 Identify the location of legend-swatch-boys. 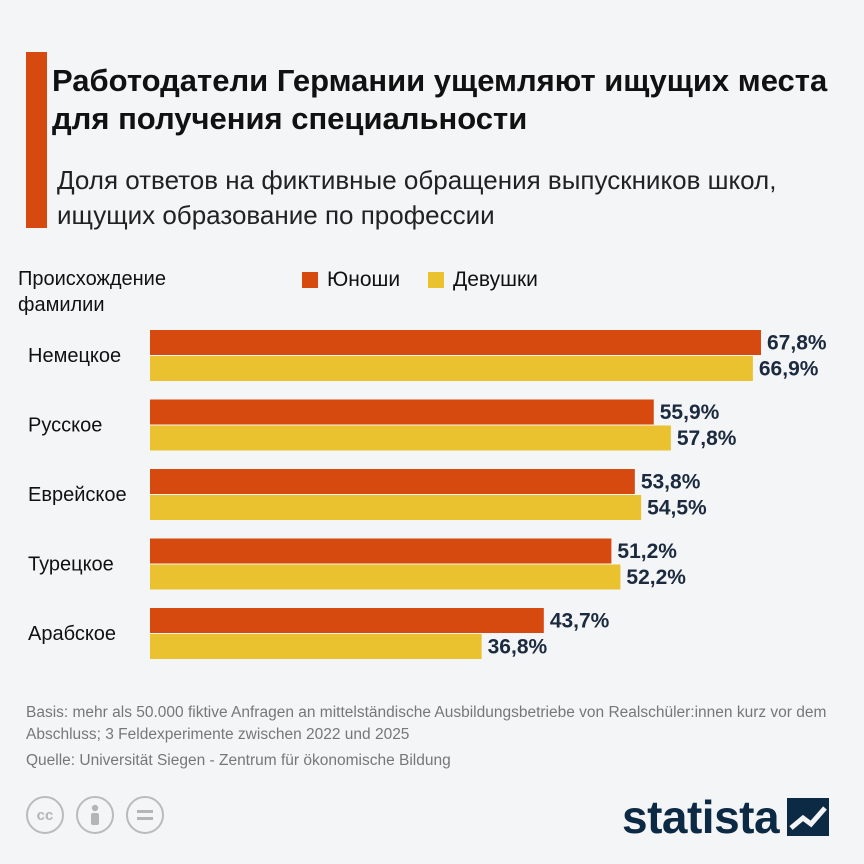
(310, 280).